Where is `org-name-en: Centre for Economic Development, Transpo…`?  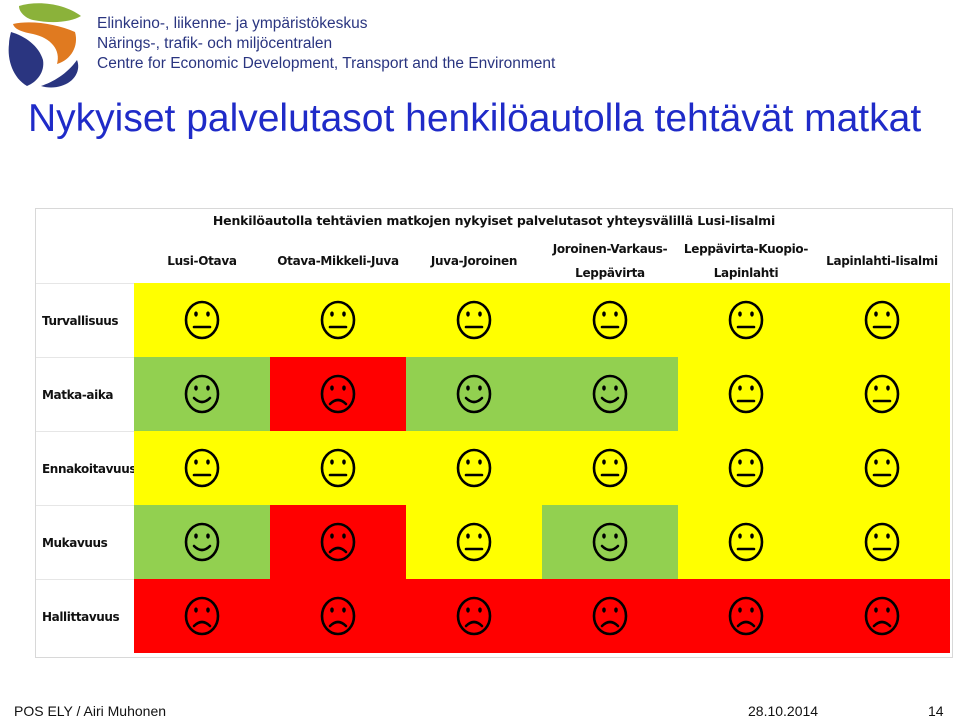
org-name-en: Centre for Economic Development, Transpo… is located at coordinates (326, 63).